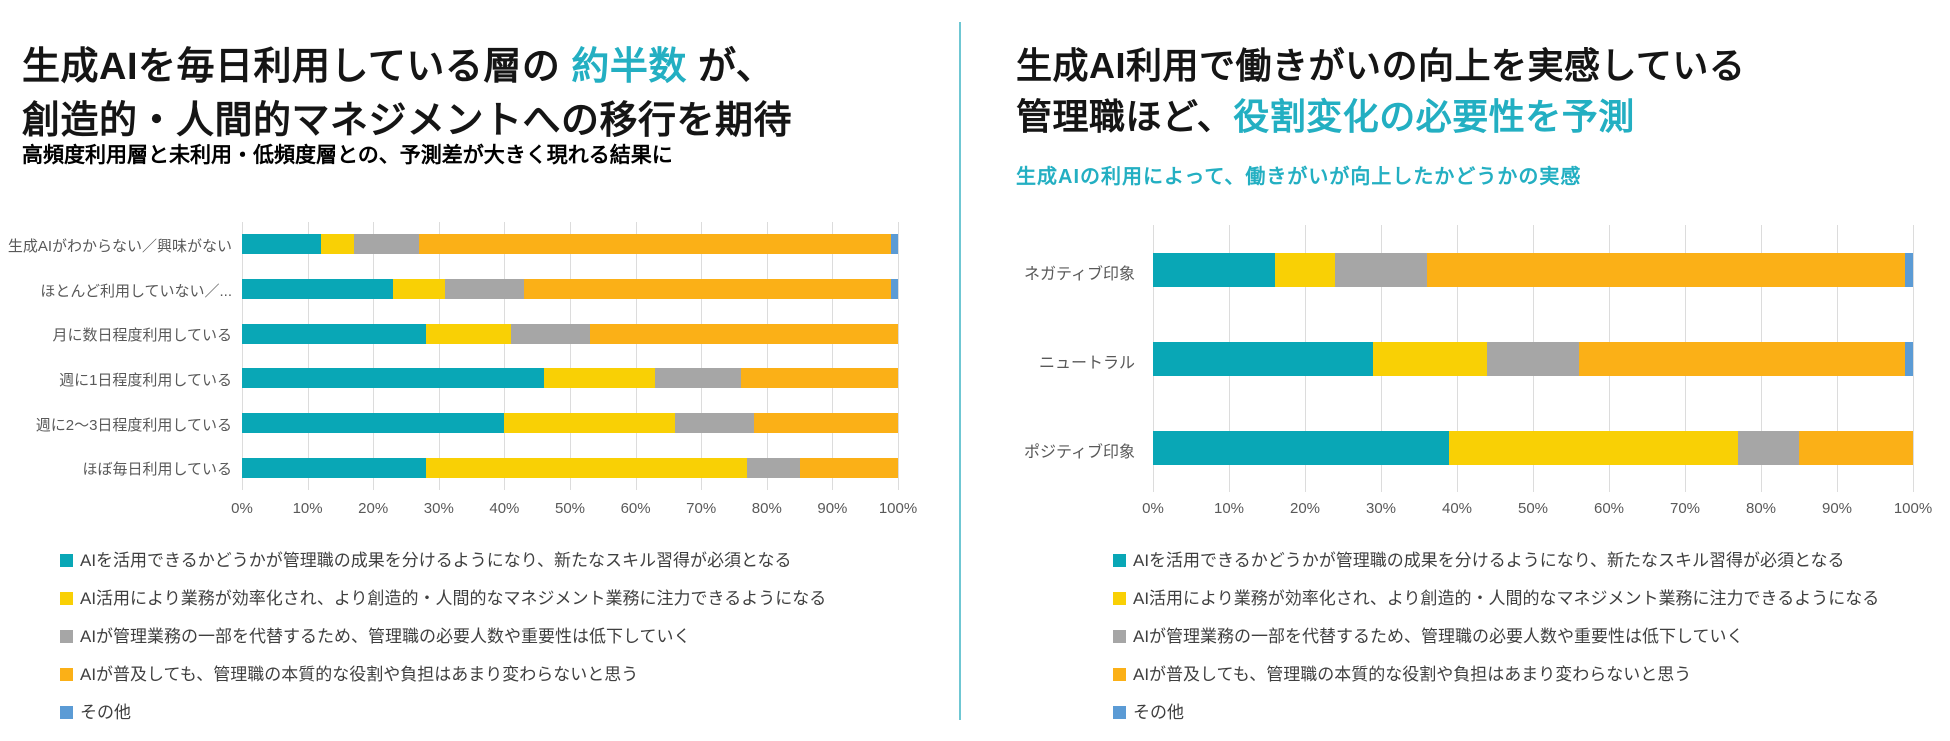 The height and width of the screenshot is (741, 1950). I want to click on panel-divider, so click(960, 371).